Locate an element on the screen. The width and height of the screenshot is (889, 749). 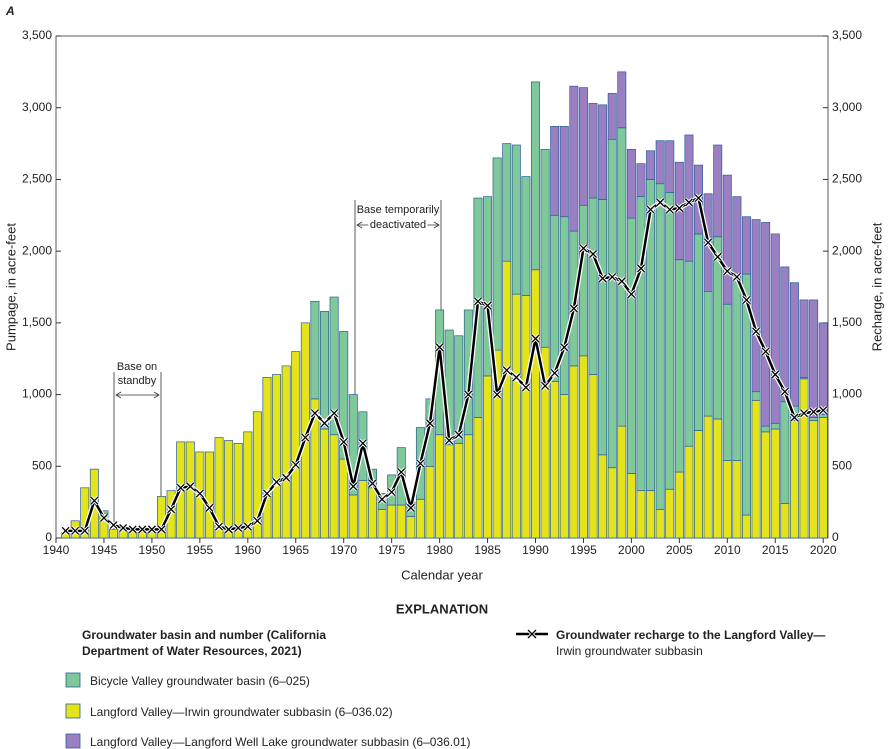
x-tick-label: 1950 is located at coordinates (152, 550).